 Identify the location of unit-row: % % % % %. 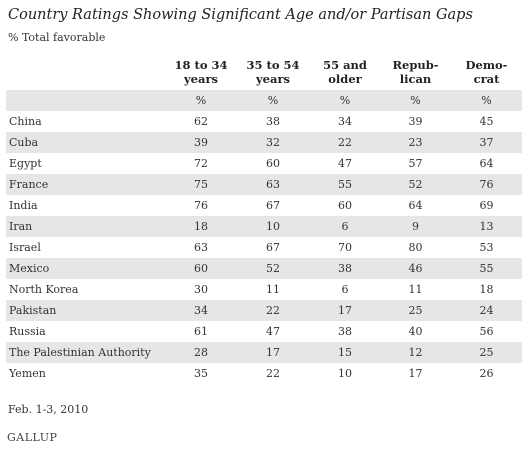
(264, 100).